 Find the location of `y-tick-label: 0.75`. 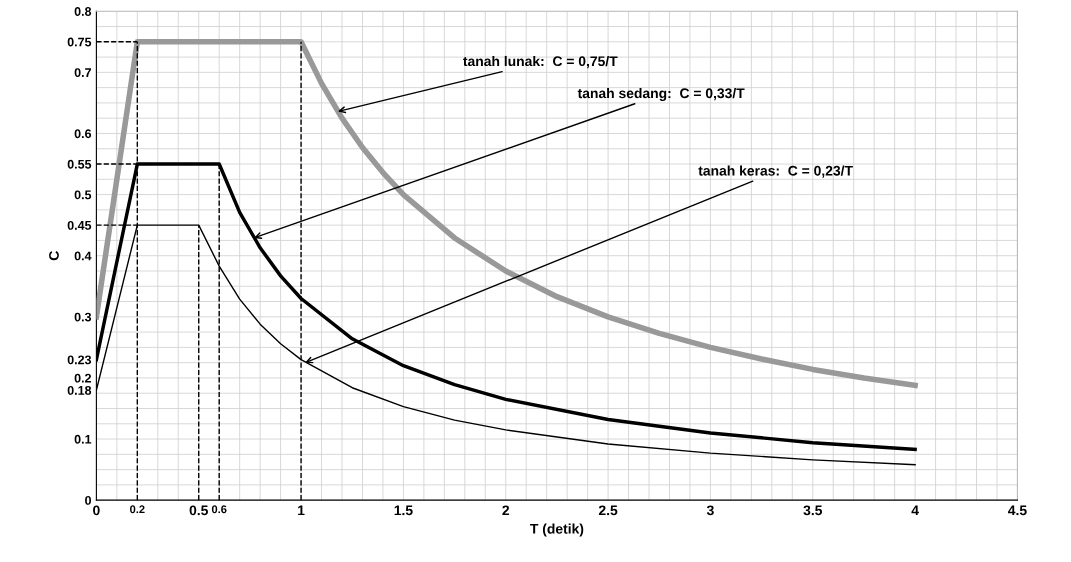

y-tick-label: 0.75 is located at coordinates (79, 42).